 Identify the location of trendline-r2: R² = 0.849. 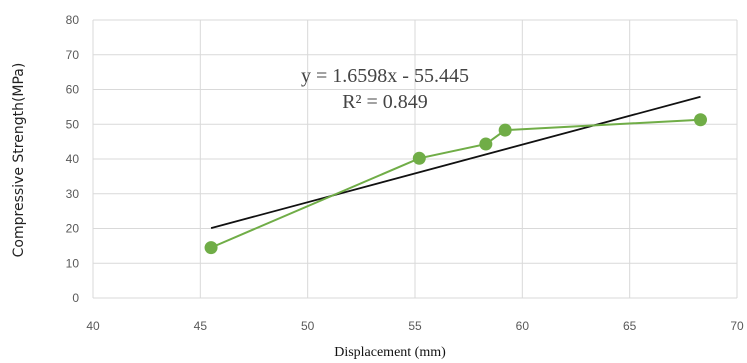
(385, 102).